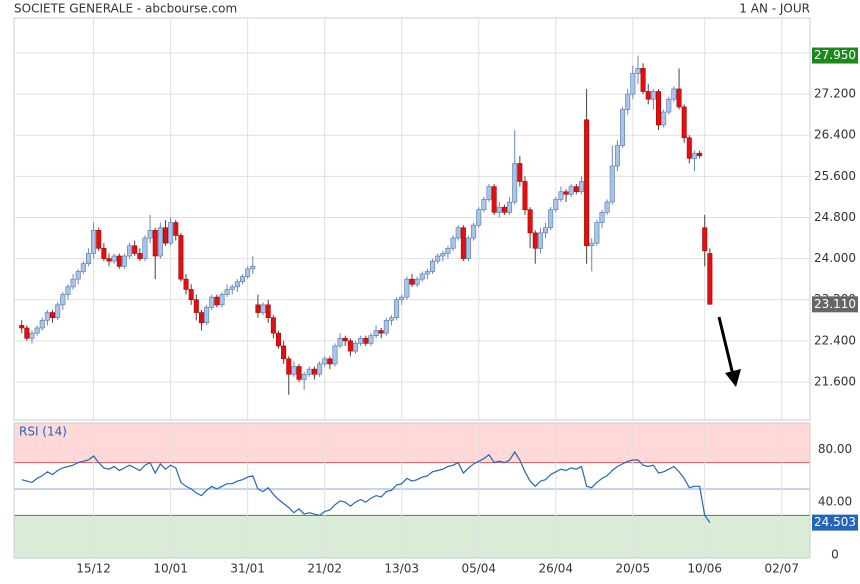 The width and height of the screenshot is (860, 584). What do you see at coordinates (401, 569) in the screenshot?
I see `x-tick-label: 13/03` at bounding box center [401, 569].